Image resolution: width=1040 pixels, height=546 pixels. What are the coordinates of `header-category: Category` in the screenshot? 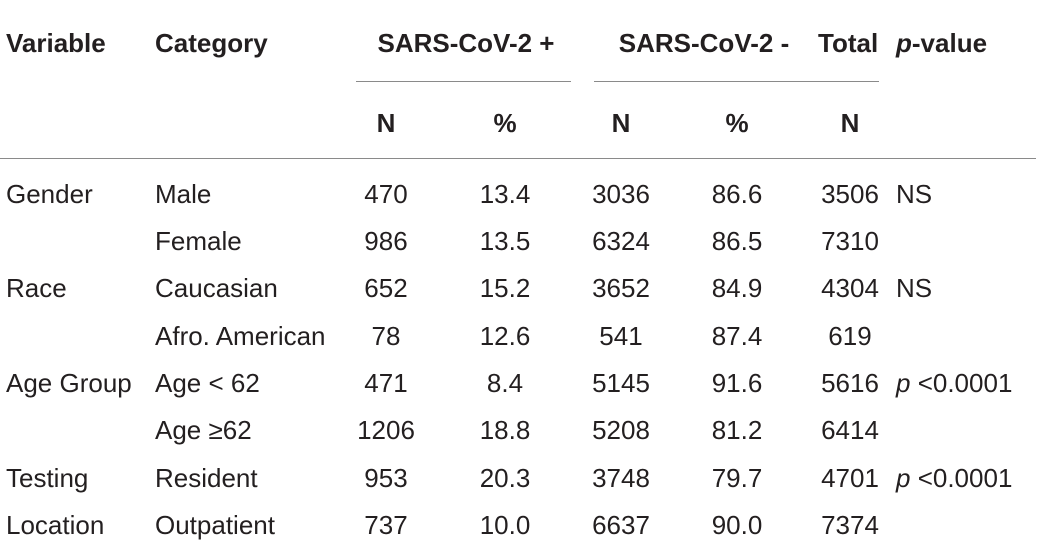 It's located at (211, 43).